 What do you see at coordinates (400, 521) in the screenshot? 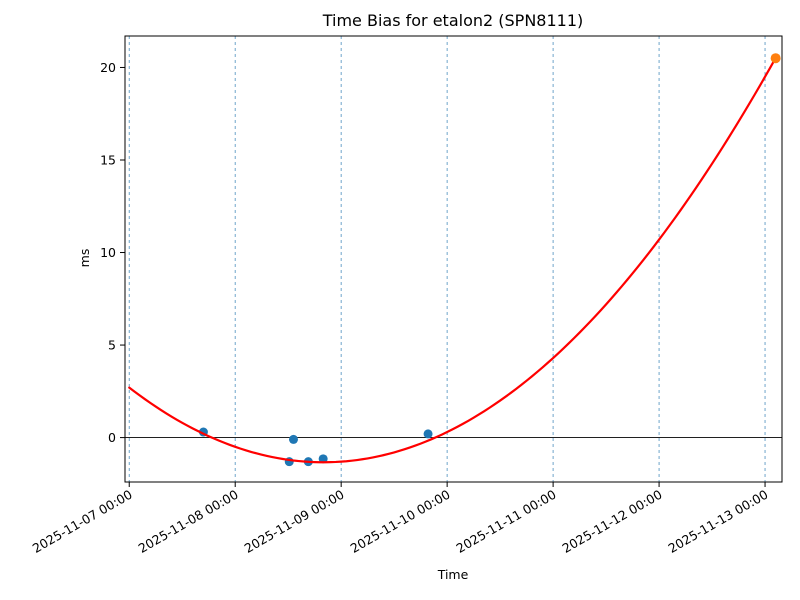
I see `x-tick-label: 2025-11-10 00:00` at bounding box center [400, 521].